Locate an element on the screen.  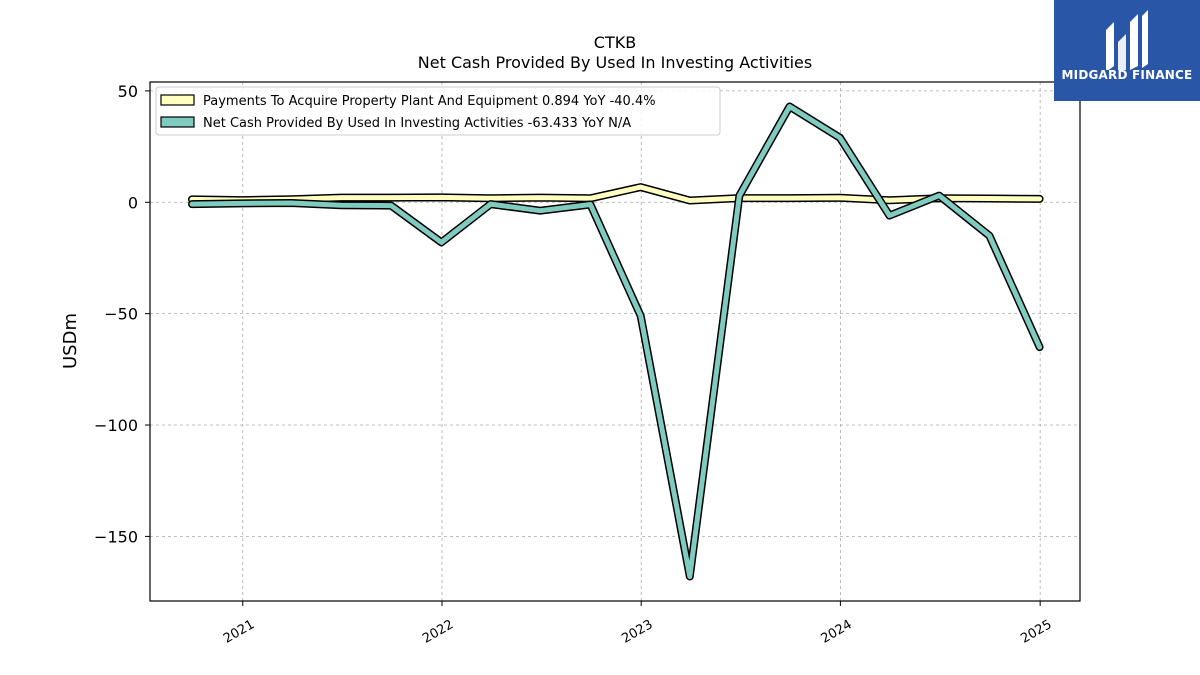
series-line-ppe is located at coordinates (616, 193).